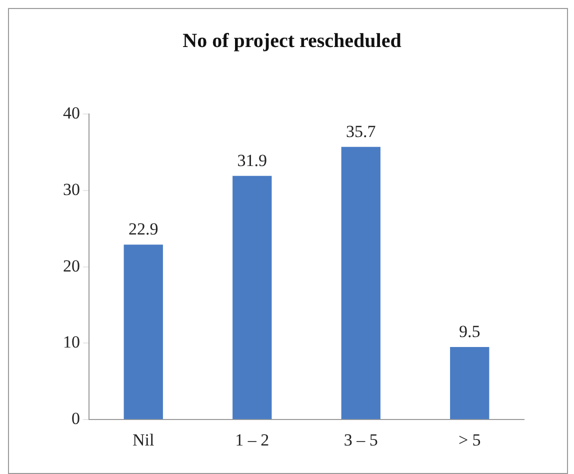 This screenshot has width=574, height=474. What do you see at coordinates (361, 131) in the screenshot?
I see `data-label: 35.7` at bounding box center [361, 131].